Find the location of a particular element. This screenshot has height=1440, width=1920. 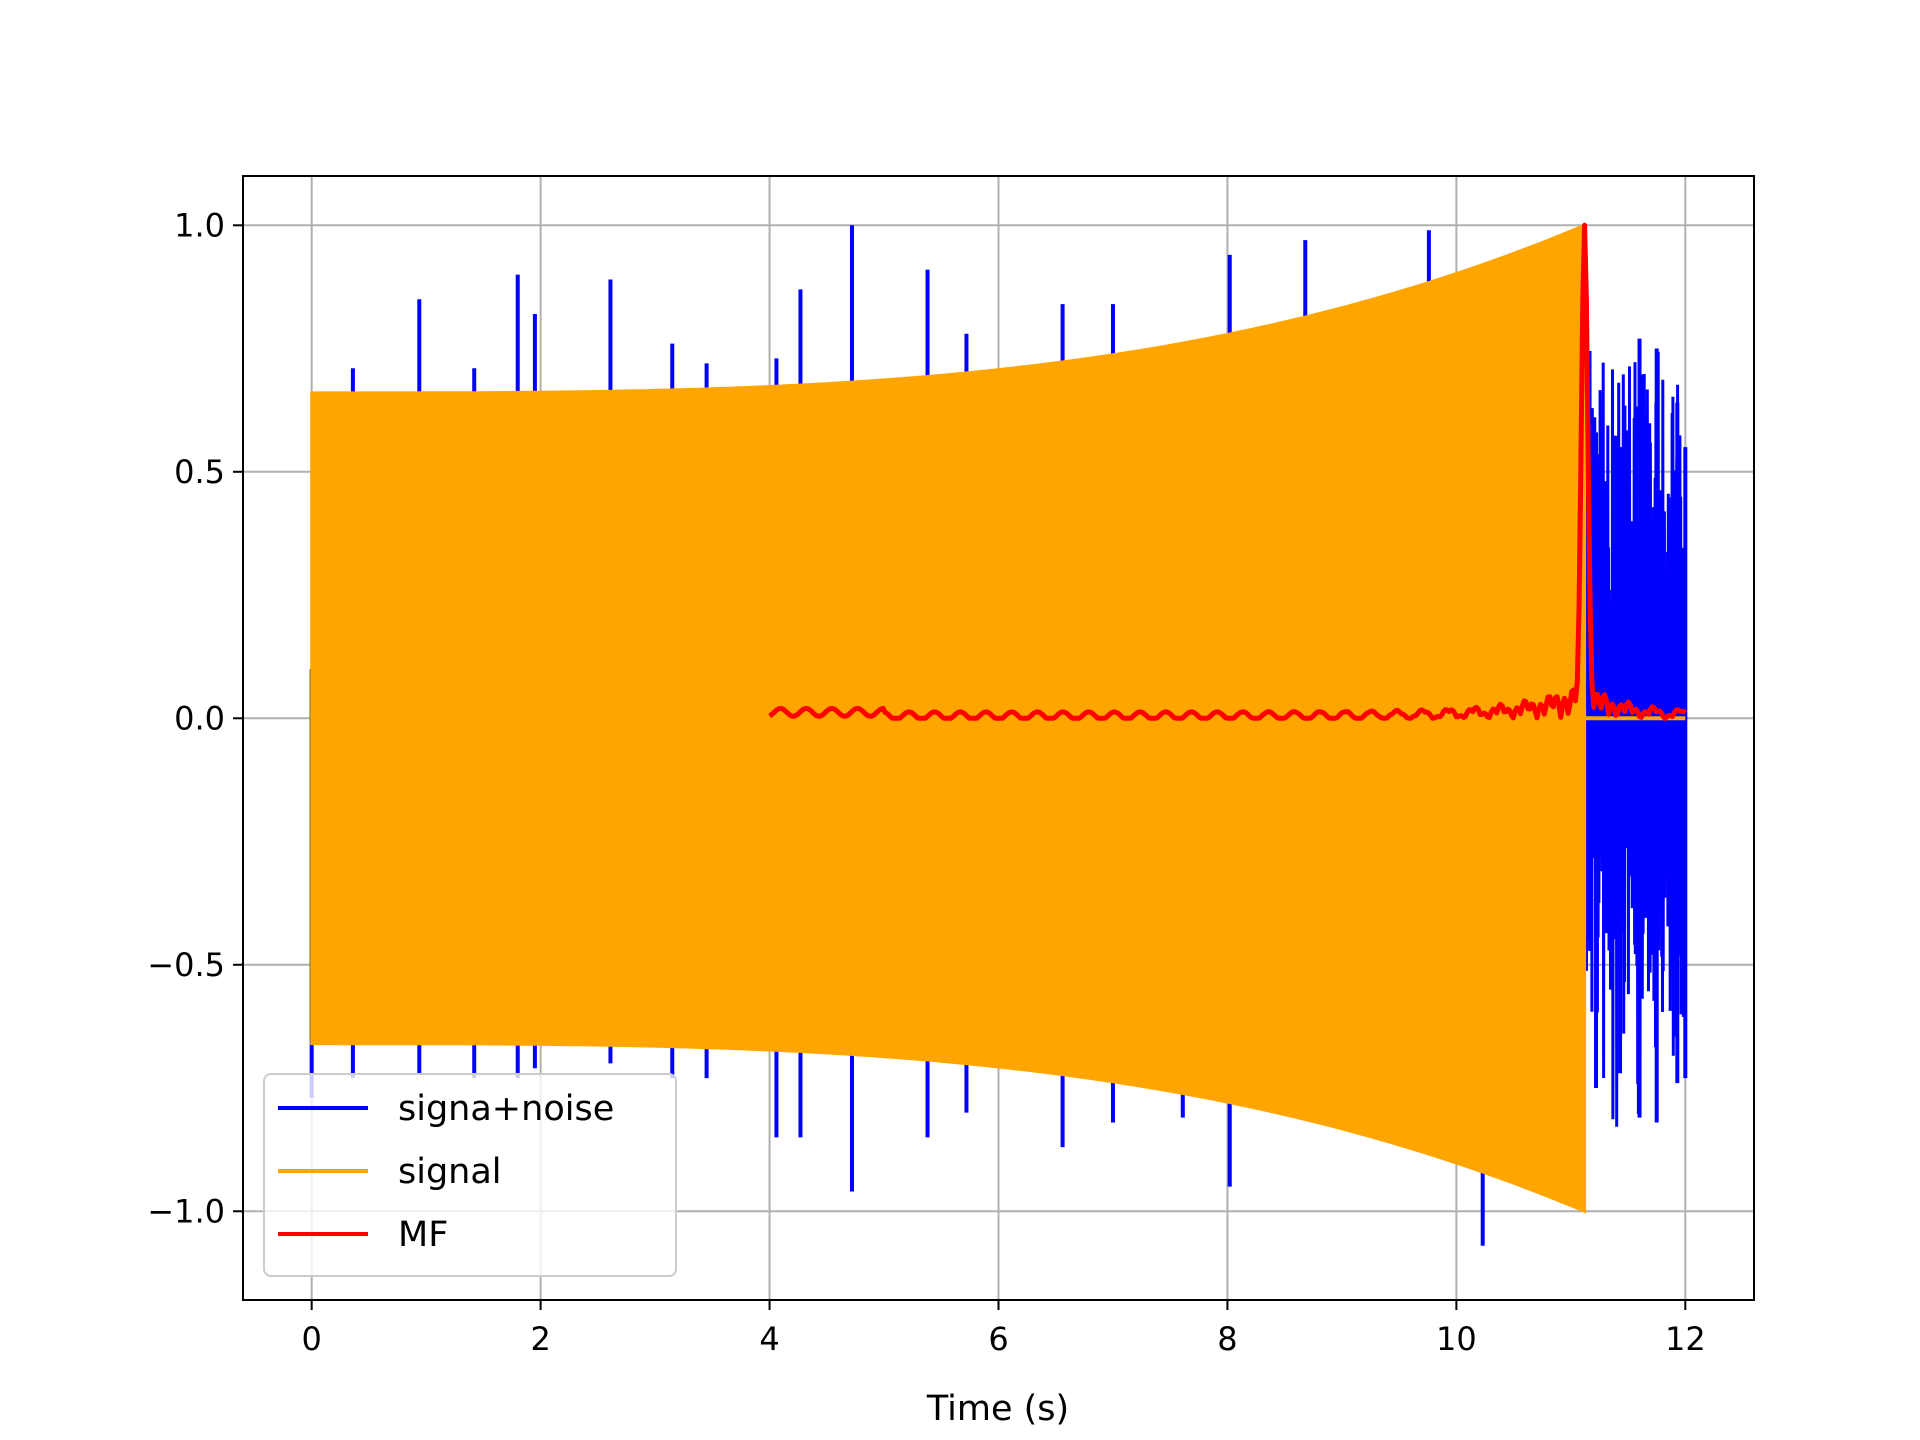

signal-noise-tail is located at coordinates (1635, 738).